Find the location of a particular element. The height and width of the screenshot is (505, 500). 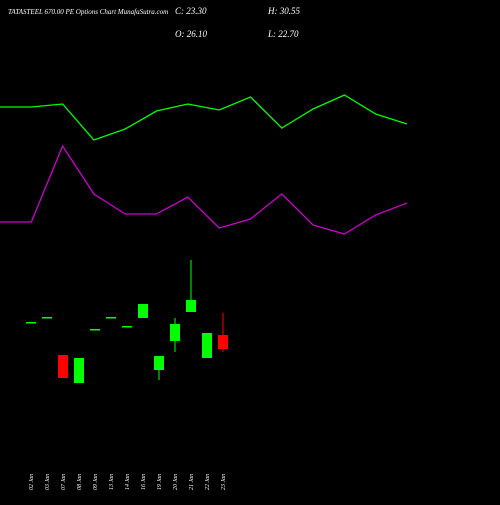

x-tick-label: 19 Jan is located at coordinates (160, 482).